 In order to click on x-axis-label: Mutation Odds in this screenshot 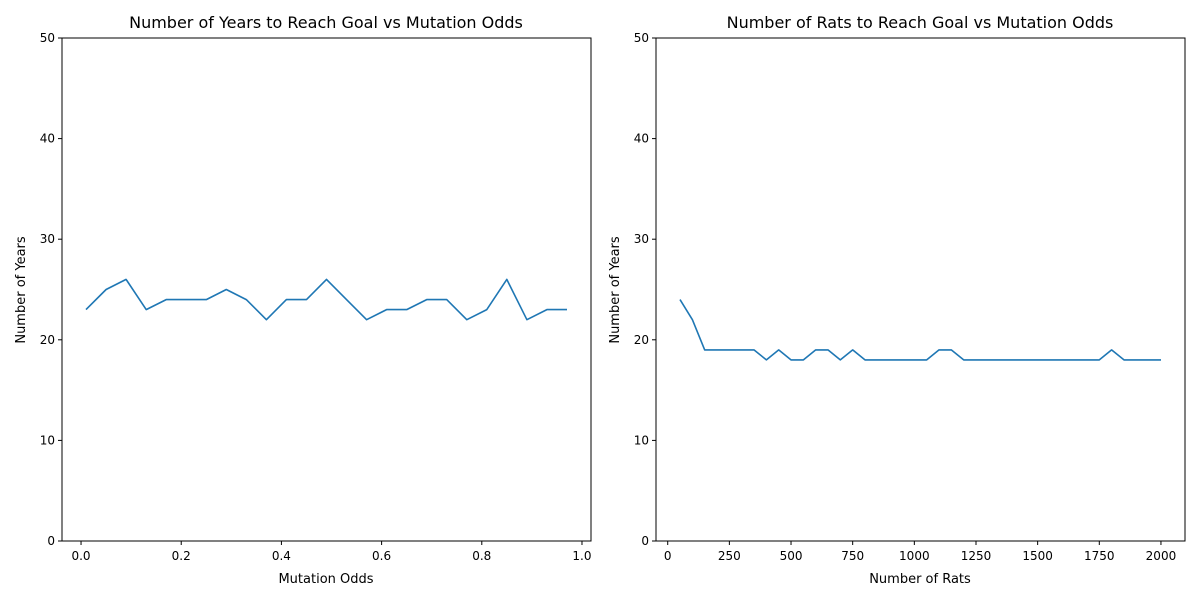, I will do `click(325, 579)`.